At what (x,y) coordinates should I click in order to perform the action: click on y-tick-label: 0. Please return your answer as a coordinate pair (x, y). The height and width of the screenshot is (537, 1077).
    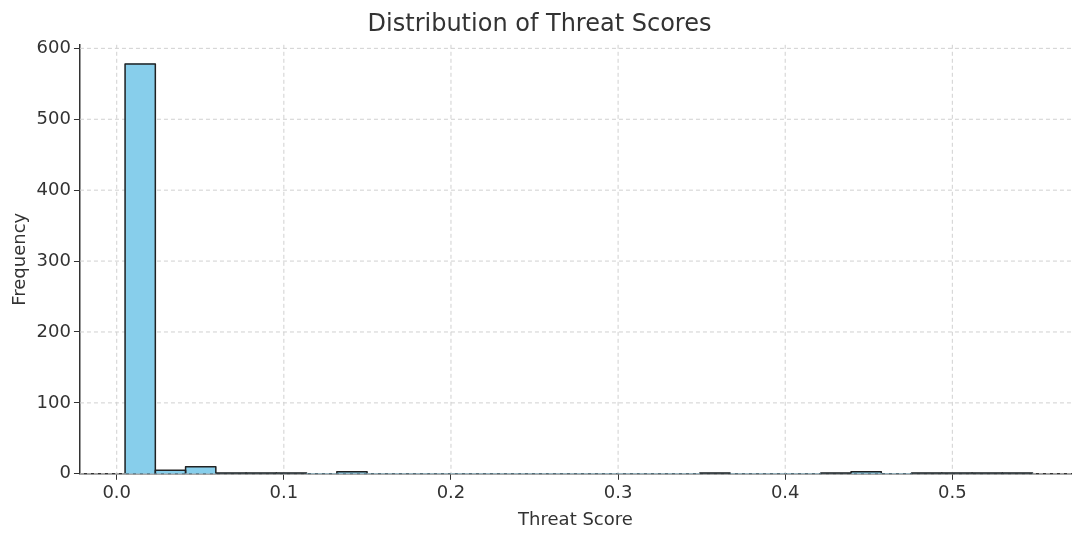
    Looking at the image, I should click on (65, 472).